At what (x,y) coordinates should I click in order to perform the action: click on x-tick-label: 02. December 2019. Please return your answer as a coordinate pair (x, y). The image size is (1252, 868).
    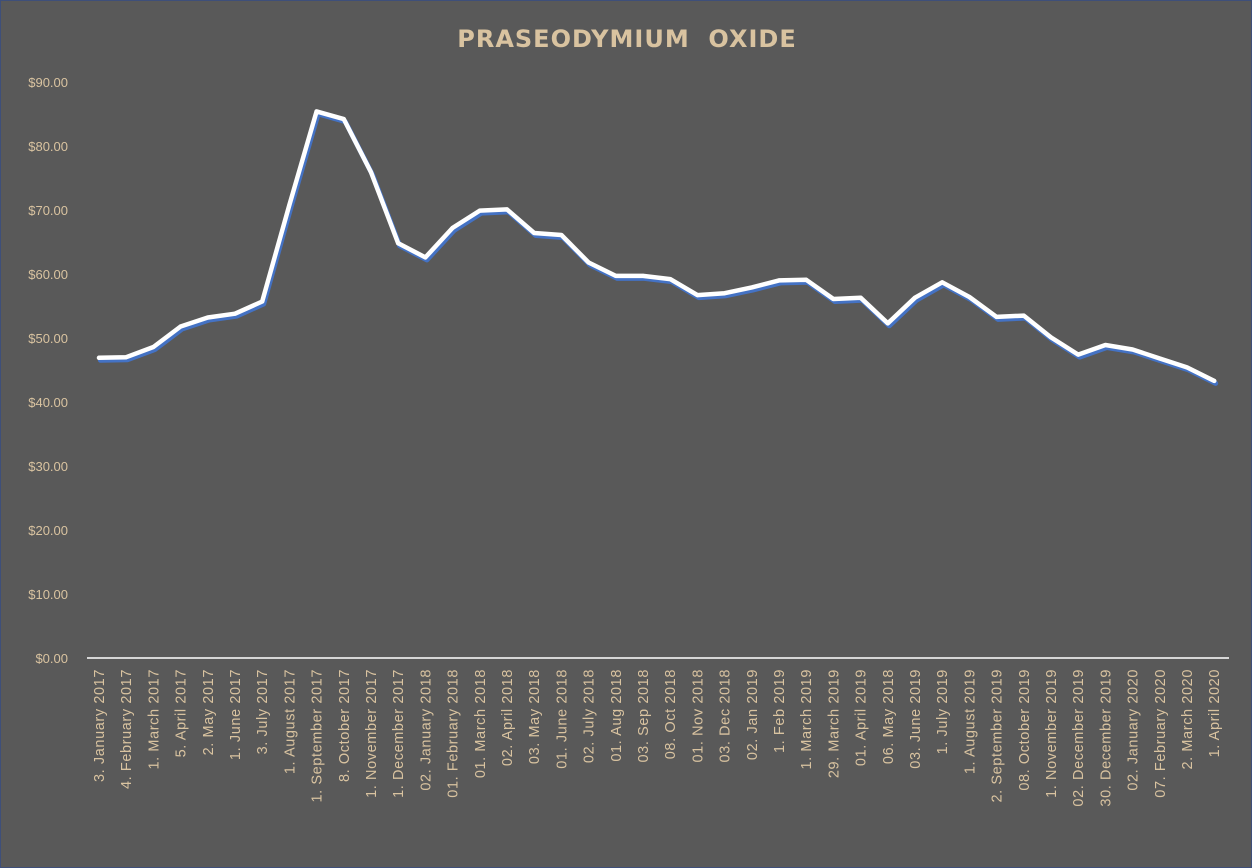
    Looking at the image, I should click on (1079, 738).